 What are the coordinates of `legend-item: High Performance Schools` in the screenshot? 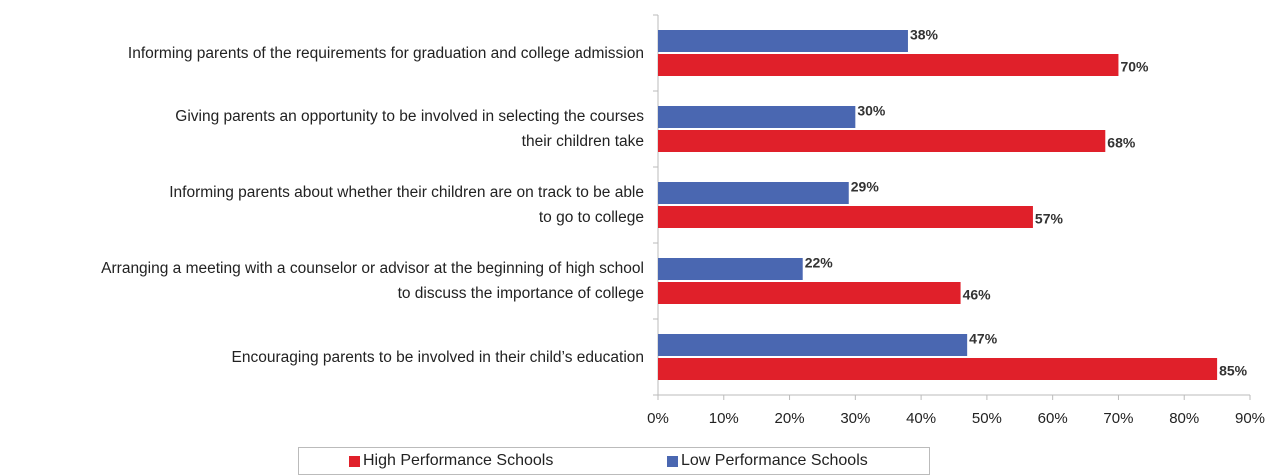 It's located at (451, 461).